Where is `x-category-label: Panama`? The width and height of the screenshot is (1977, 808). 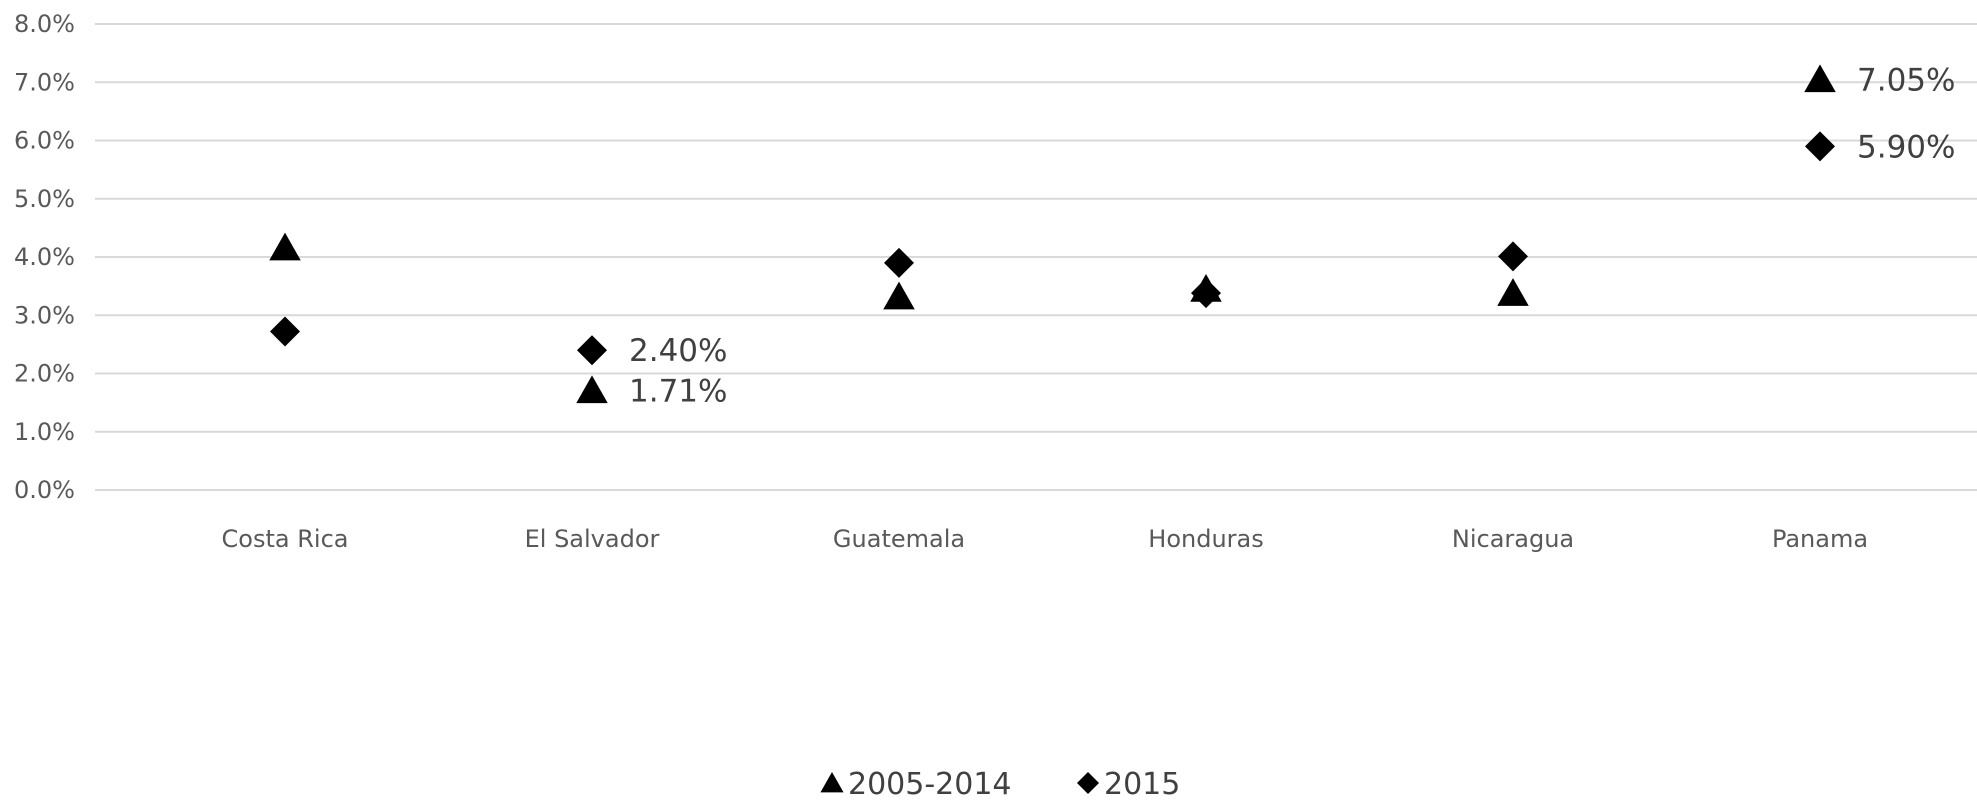
x-category-label: Panama is located at coordinates (1820, 539).